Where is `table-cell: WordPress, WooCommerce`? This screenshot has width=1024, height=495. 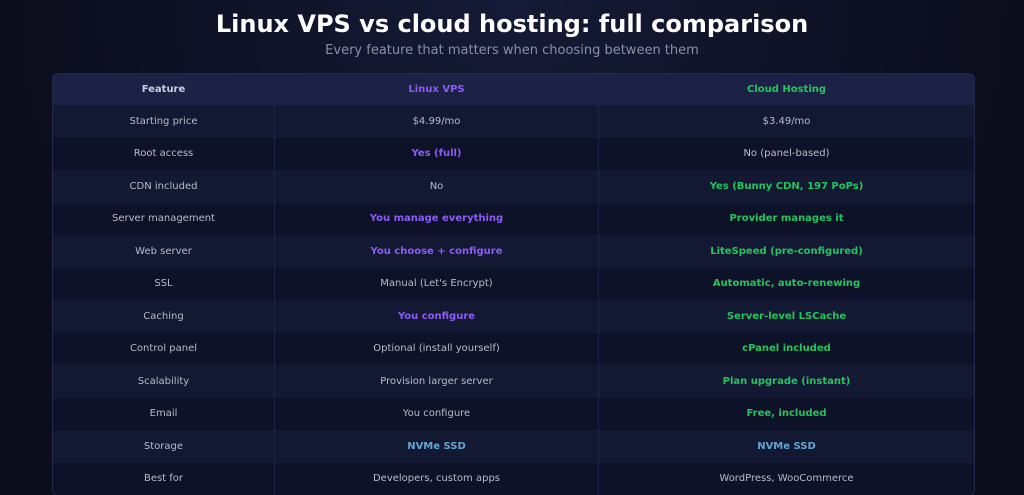
table-cell: WordPress, WooCommerce is located at coordinates (786, 479).